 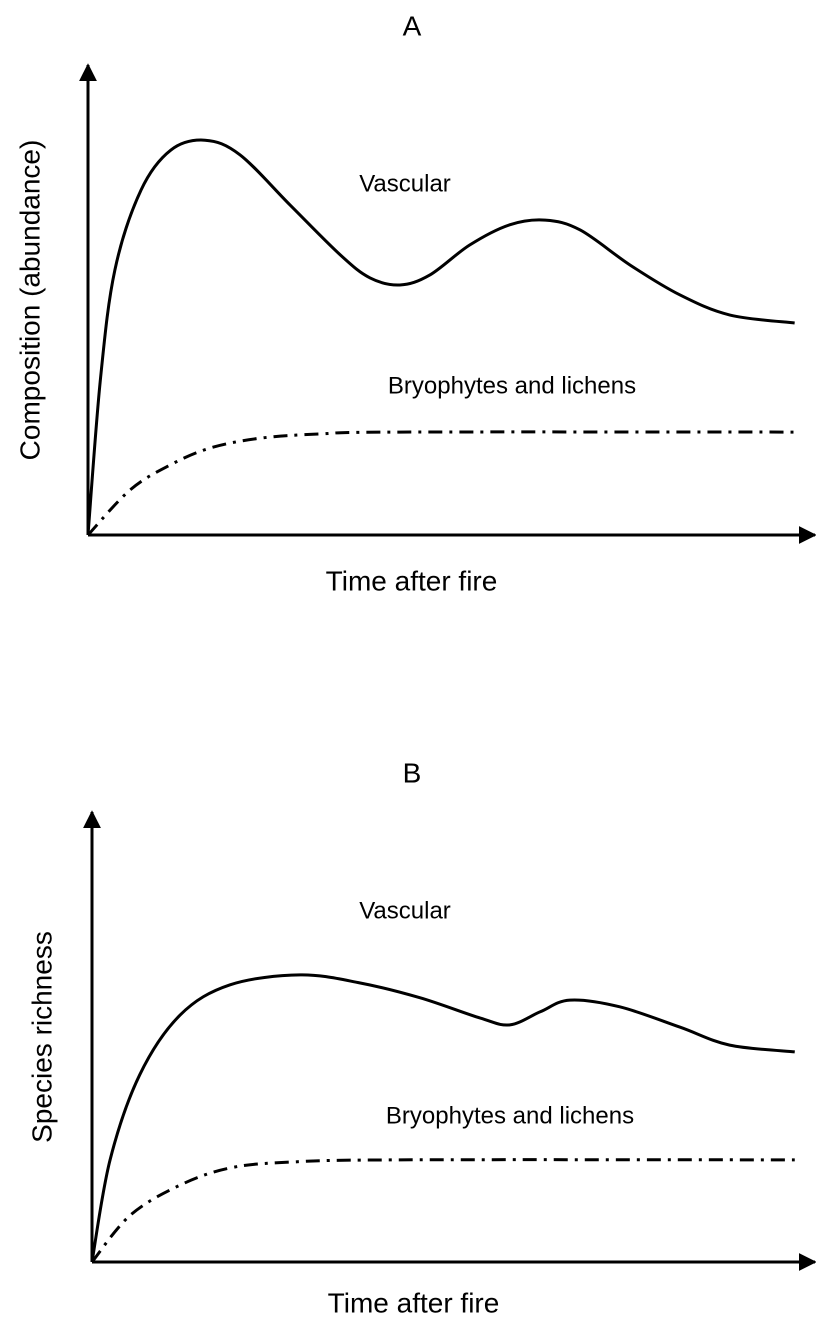 I want to click on y-axis-label: Species richness, so click(x=41, y=1037).